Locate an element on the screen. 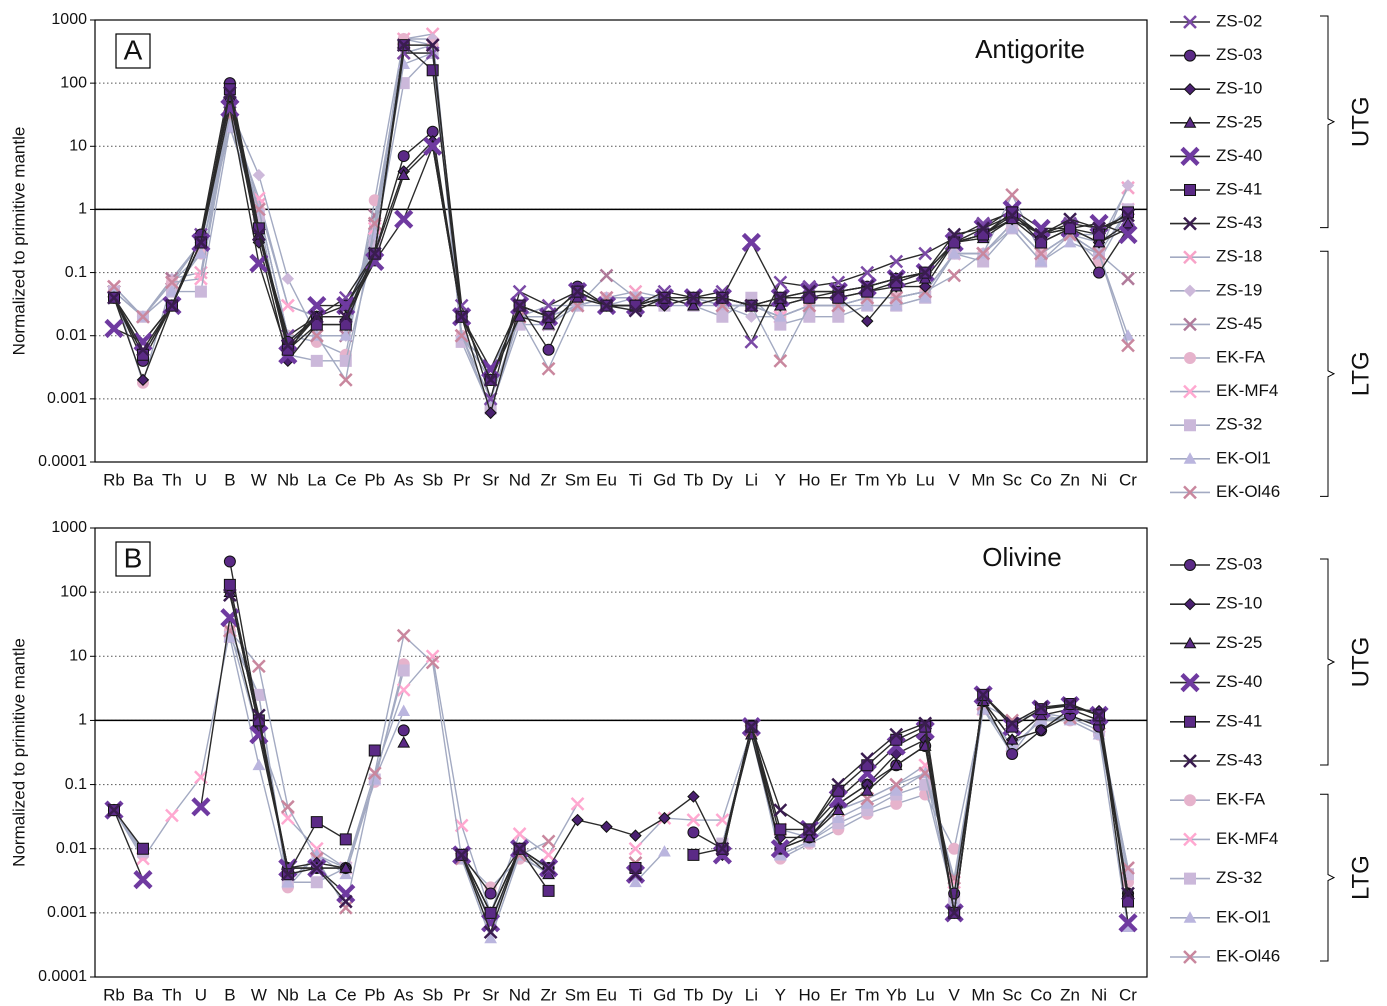 The width and height of the screenshot is (1387, 1006). x-tick-label: Gd is located at coordinates (664, 479).